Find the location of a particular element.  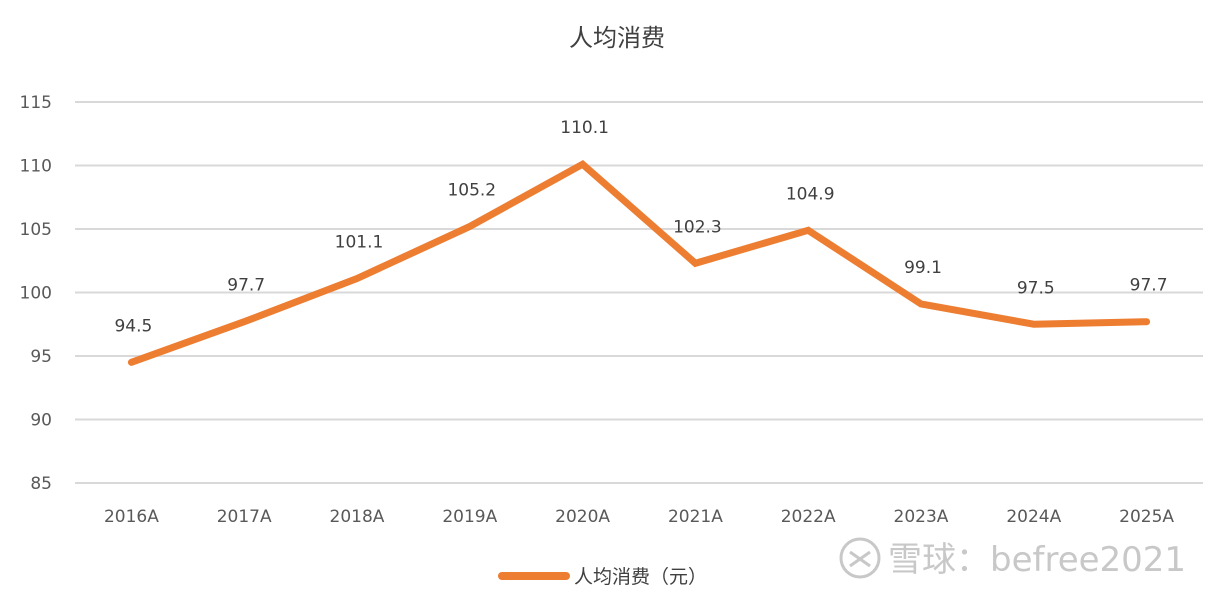

data-label: 110.1 is located at coordinates (584, 128).